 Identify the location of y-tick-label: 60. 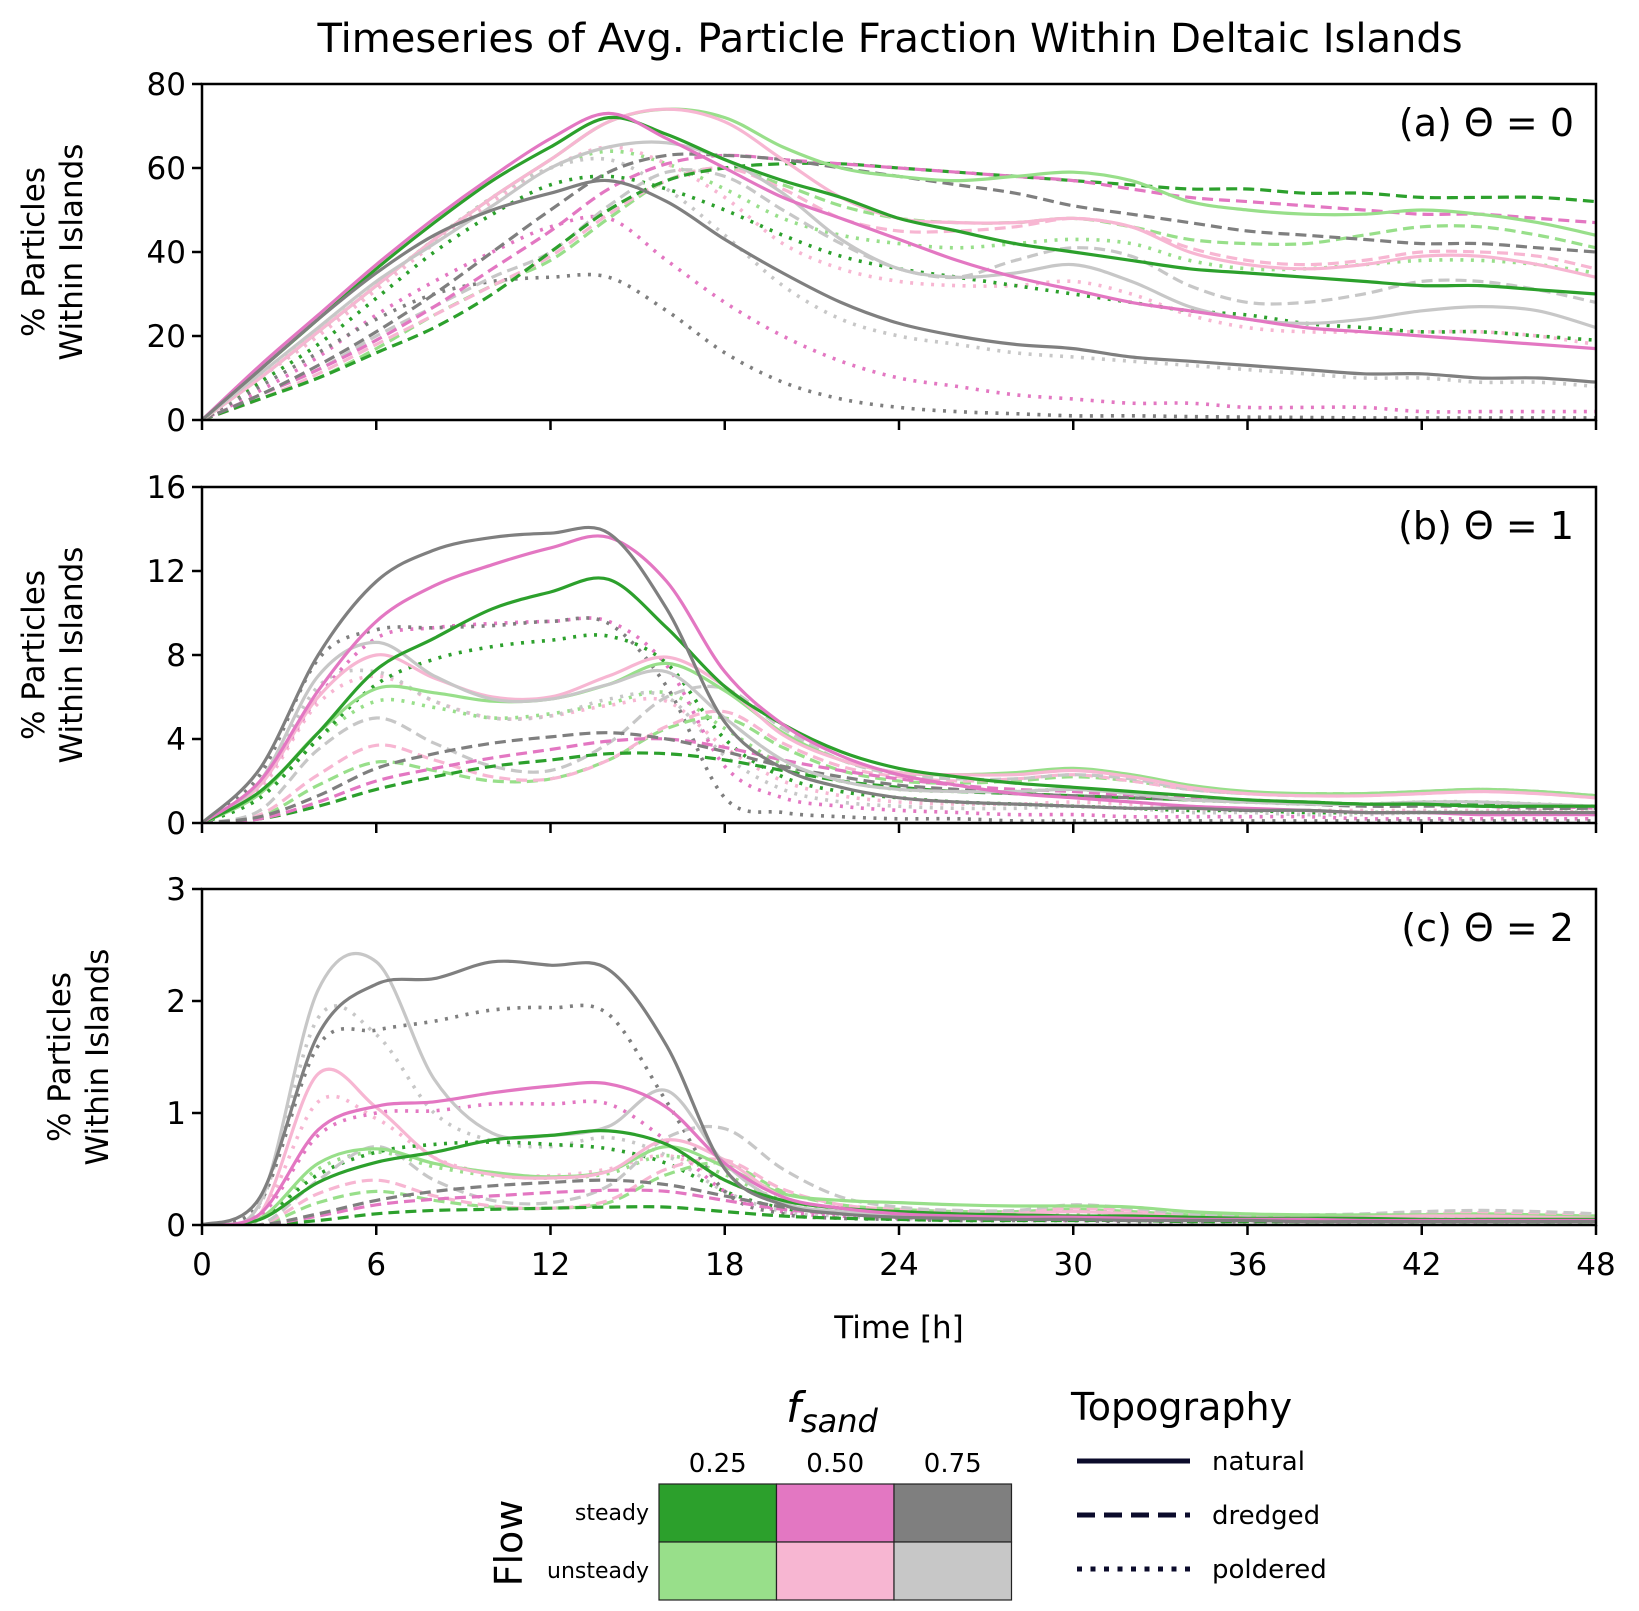
(166, 169).